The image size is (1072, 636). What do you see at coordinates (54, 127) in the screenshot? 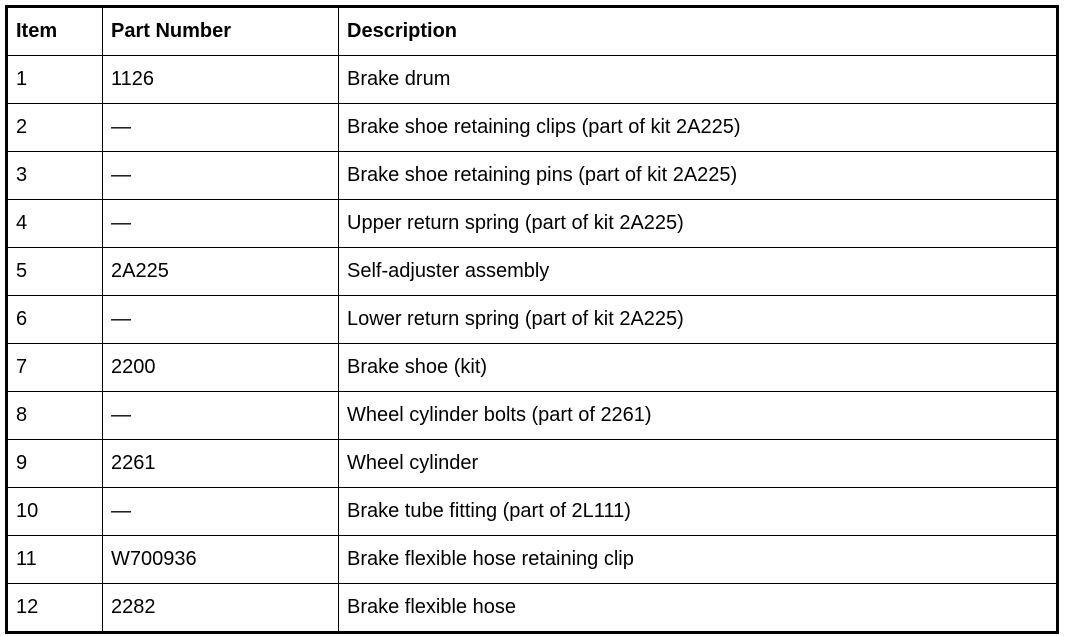
I see `cell-item: 2` at bounding box center [54, 127].